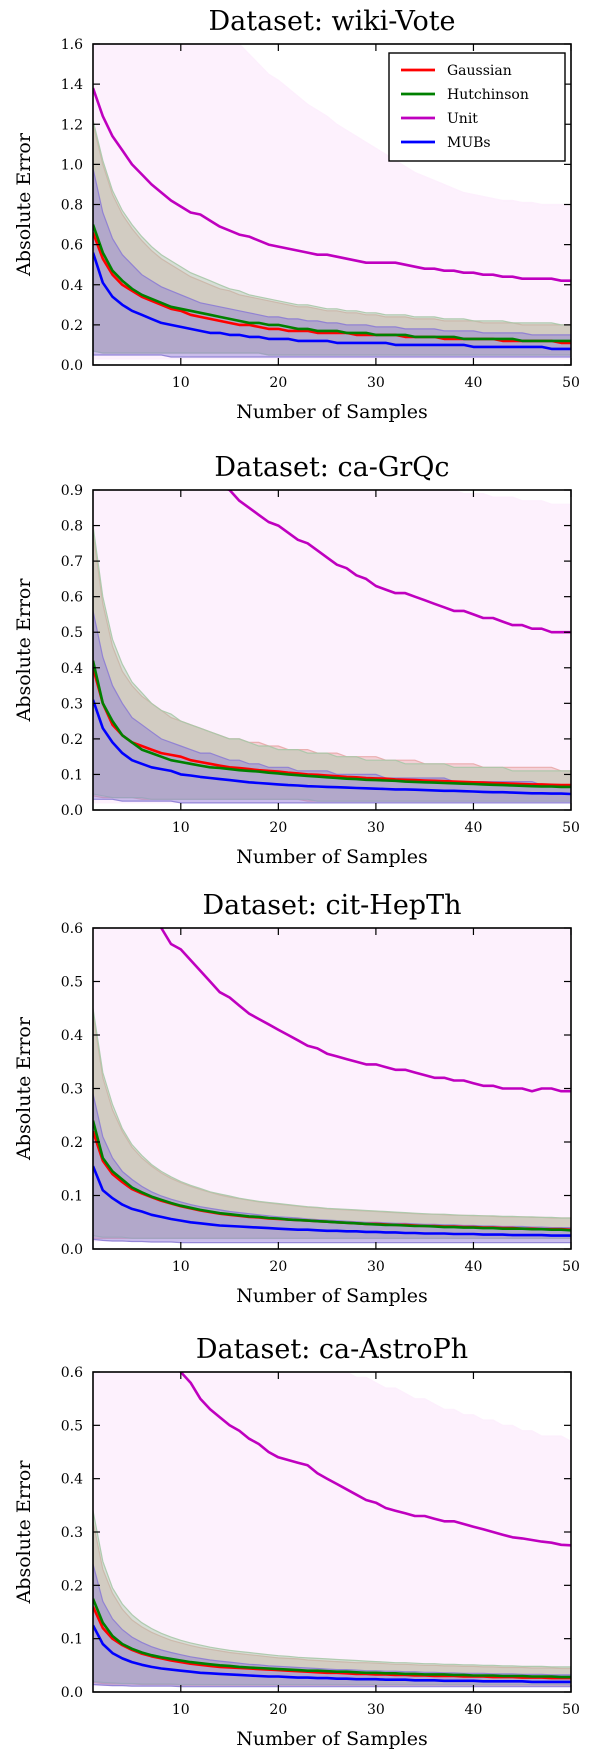 The image size is (606, 1763). I want to click on chart-2-y-tick-label: 0.2, so click(72, 740).